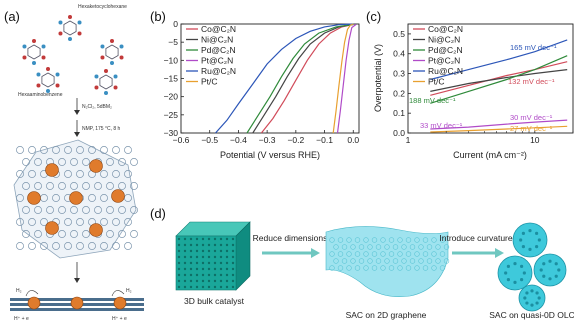 This screenshot has width=574, height=324. Describe the element at coordinates (290, 238) in the screenshot. I see `reduce-dimensions-label: Reduce dimensions` at that location.